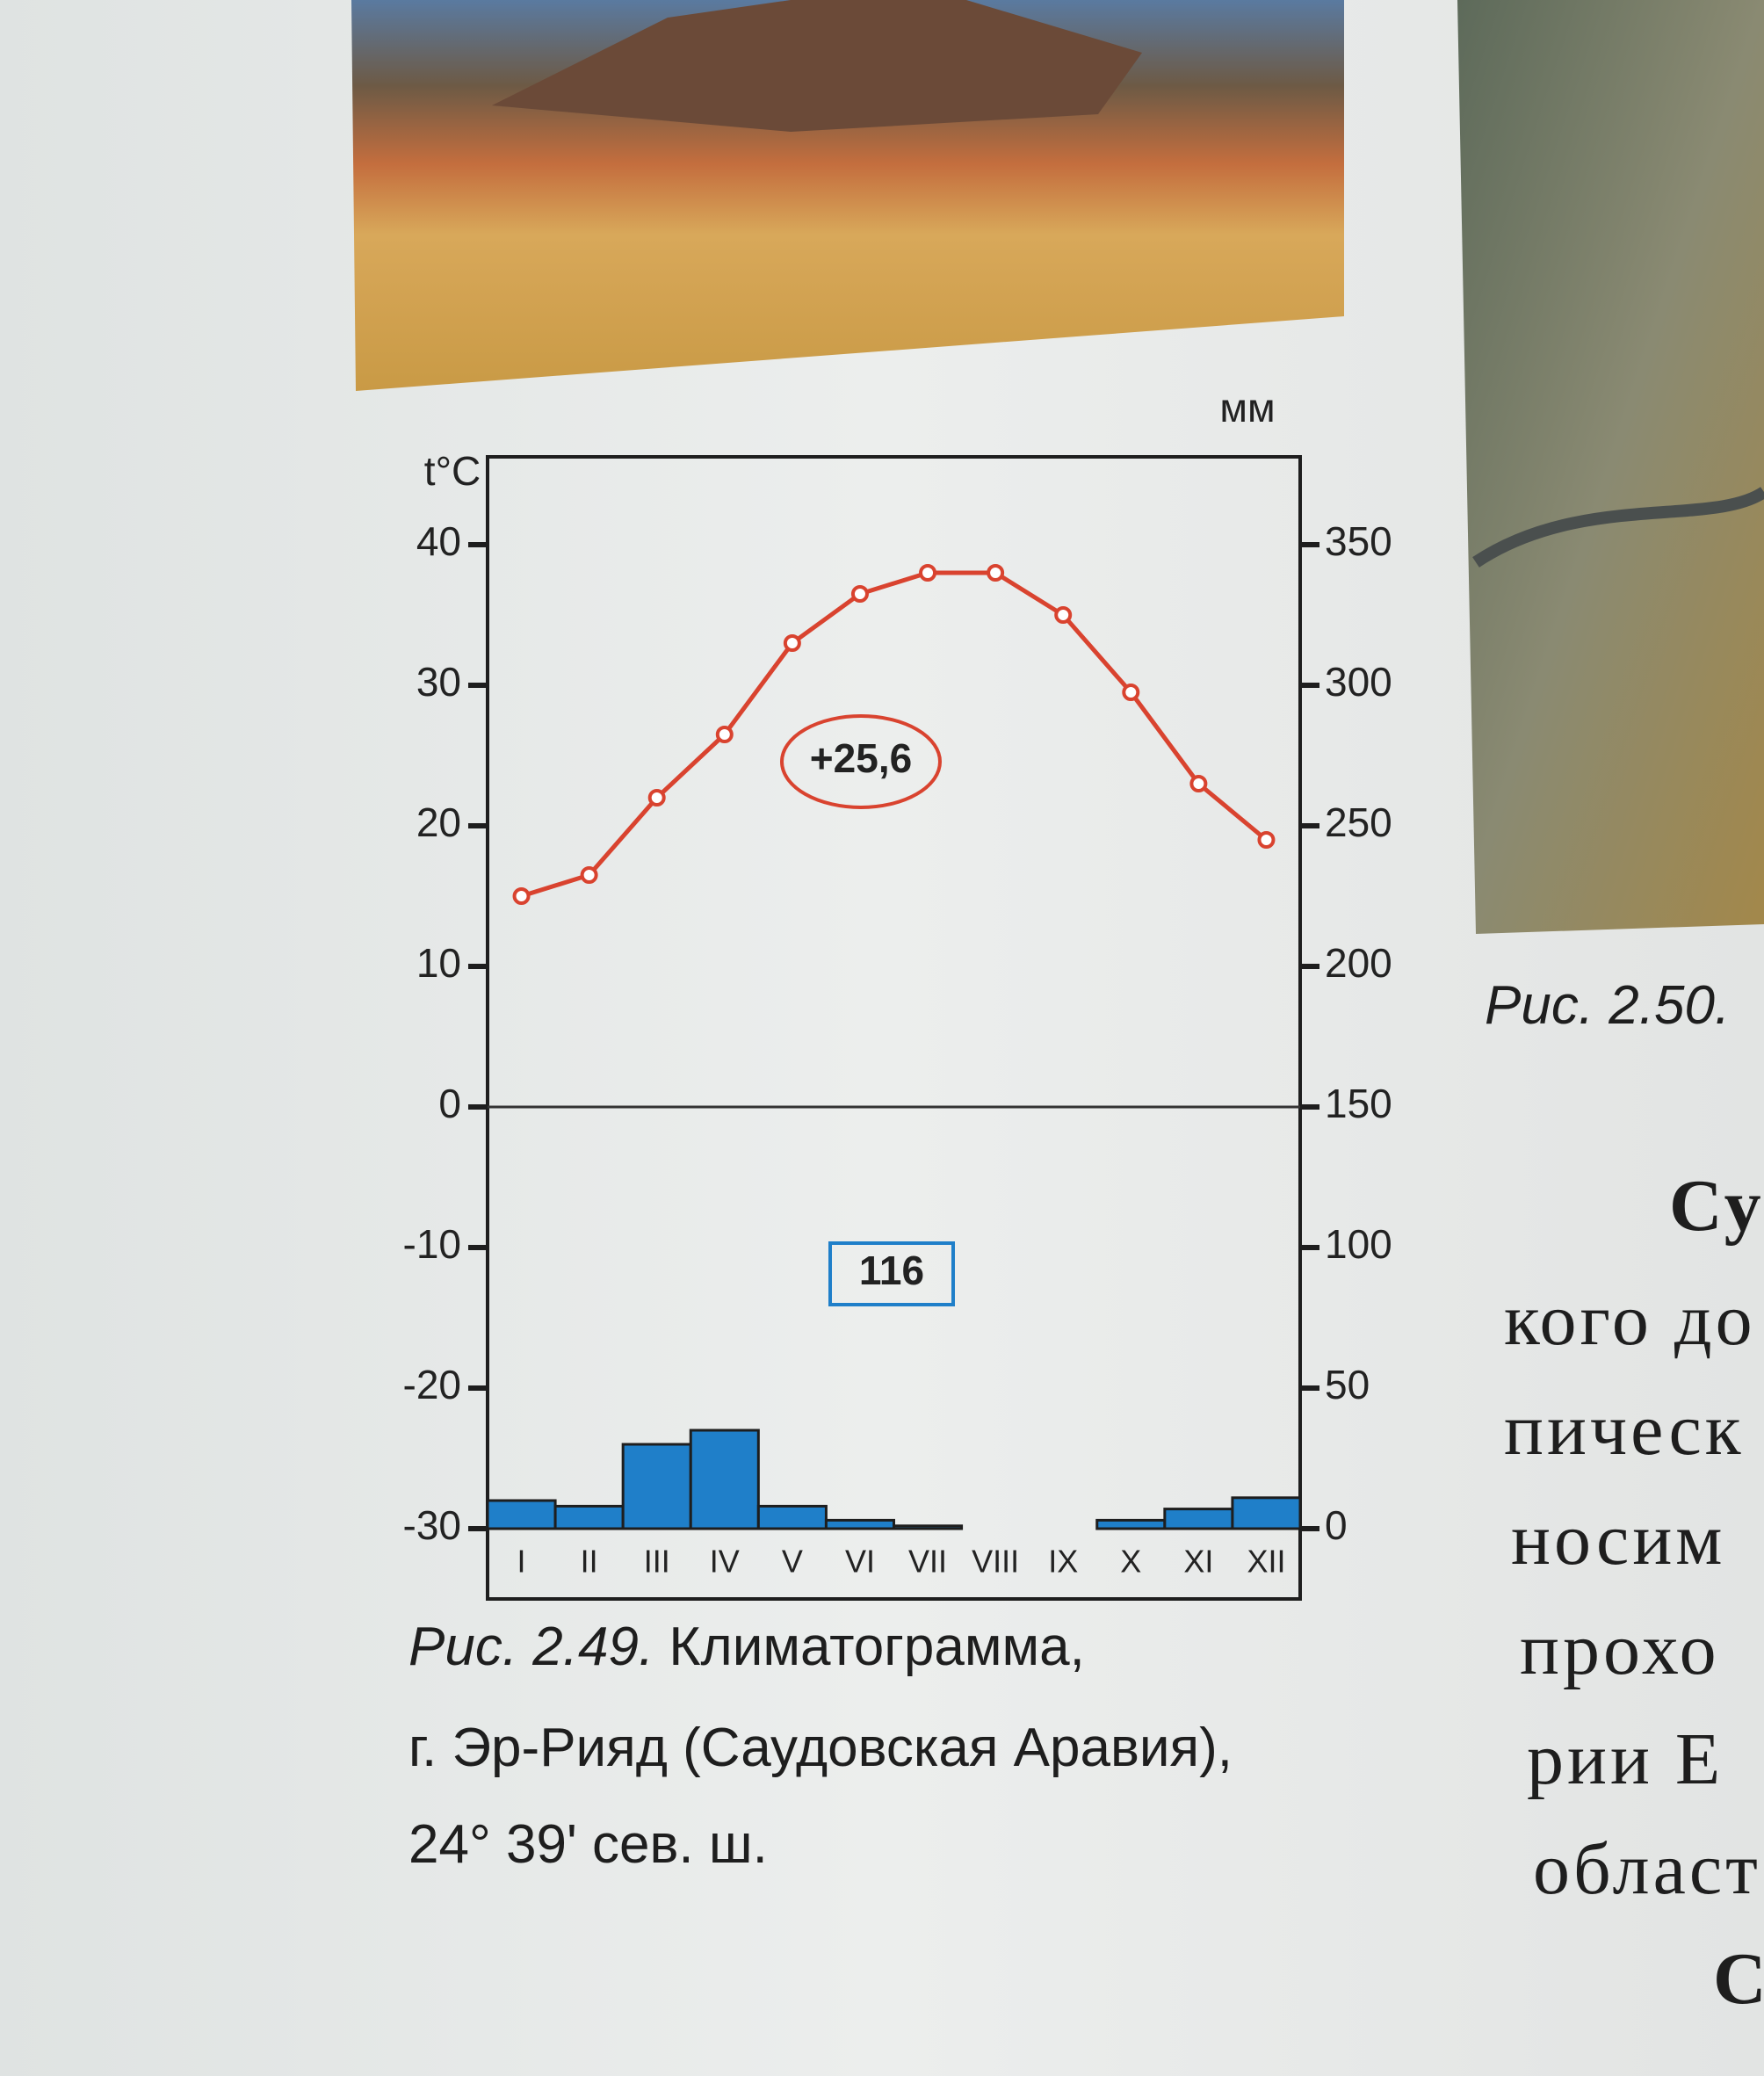 The width and height of the screenshot is (1764, 2076). What do you see at coordinates (1063, 1562) in the screenshot?
I see `x-tick-label: IX` at bounding box center [1063, 1562].